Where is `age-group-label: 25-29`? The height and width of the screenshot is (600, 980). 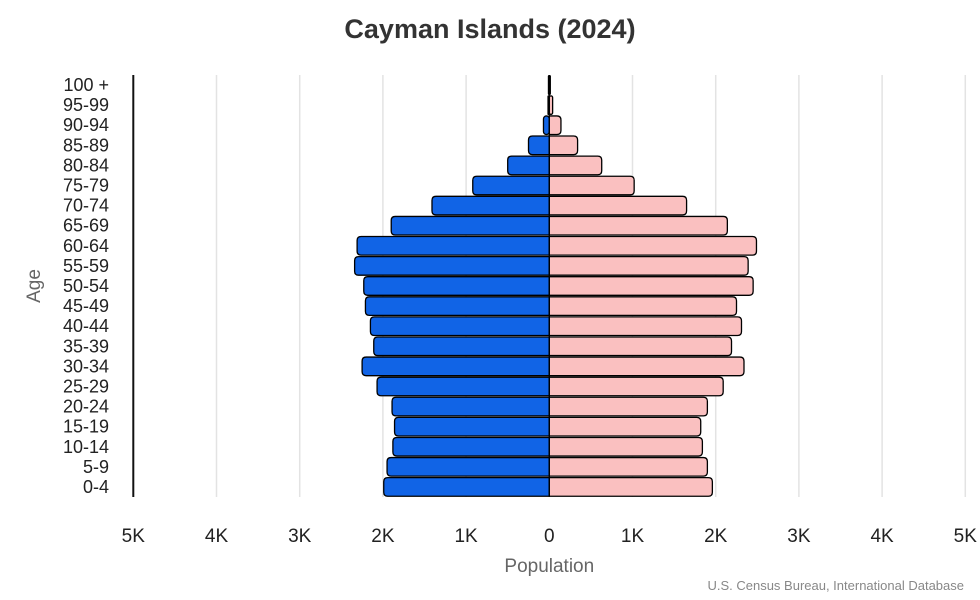 age-group-label: 25-29 is located at coordinates (86, 386).